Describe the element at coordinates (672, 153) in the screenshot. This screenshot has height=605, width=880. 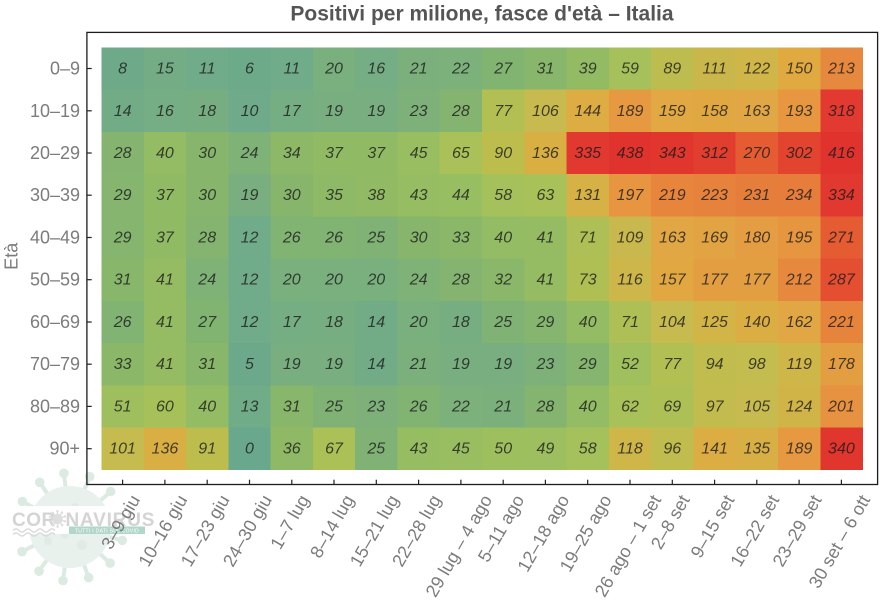
I see `svg-text: 343` at that location.